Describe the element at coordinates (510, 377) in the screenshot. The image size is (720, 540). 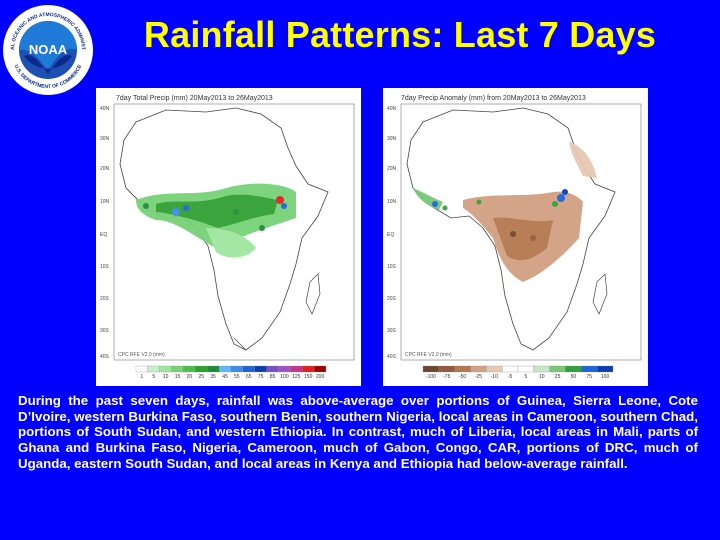
I see `legend-tick-label: -5` at that location.